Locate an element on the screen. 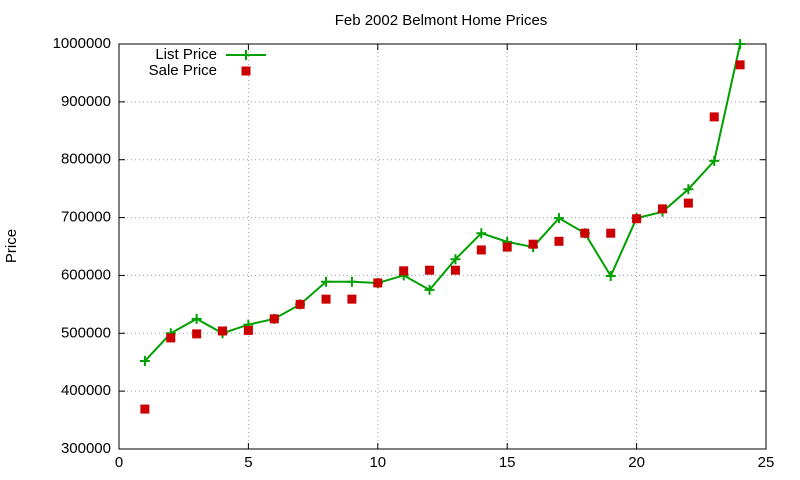 Image resolution: width=800 pixels, height=480 pixels. legend-label: Sale Price is located at coordinates (183, 70).